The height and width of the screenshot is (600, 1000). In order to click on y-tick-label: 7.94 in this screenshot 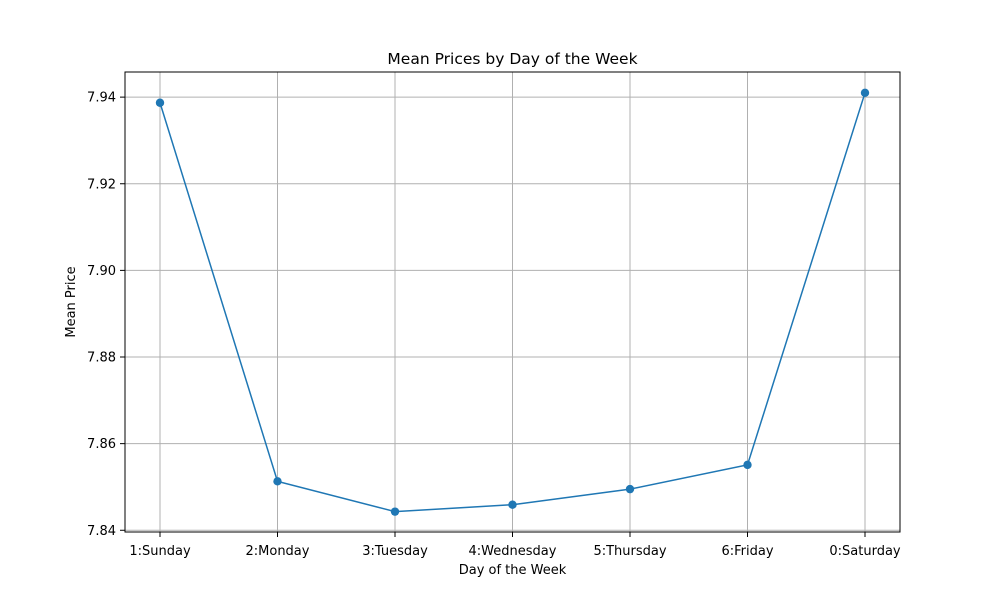, I will do `click(101, 98)`.